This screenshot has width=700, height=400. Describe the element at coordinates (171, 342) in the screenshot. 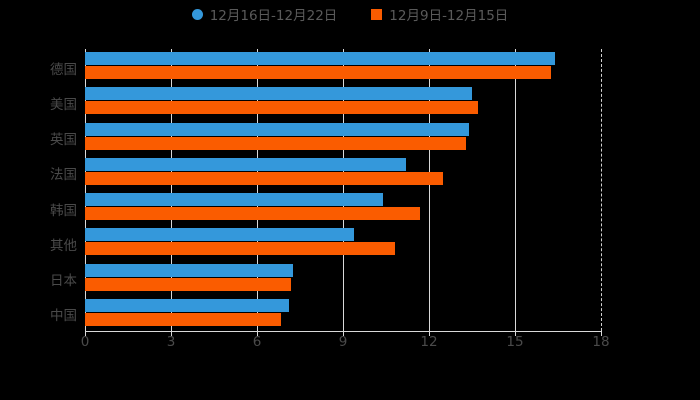

I see `x-axis-tick-label: 3` at that location.